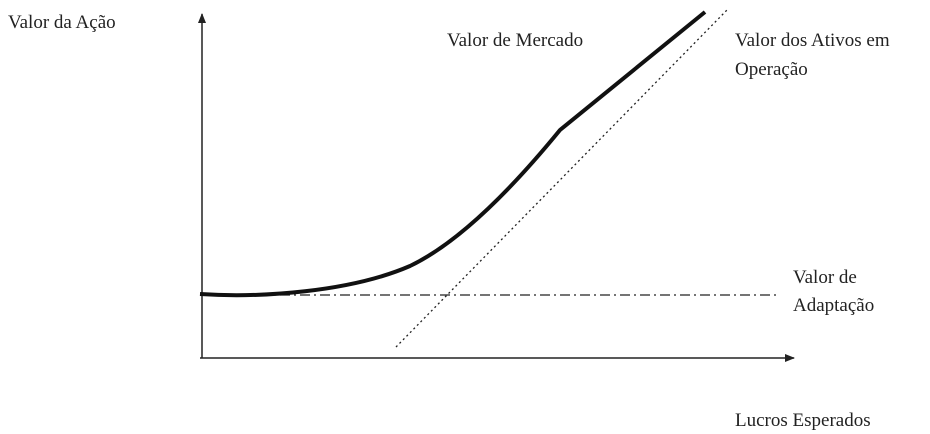 This screenshot has width=930, height=434. Describe the element at coordinates (803, 420) in the screenshot. I see `x-axis-label: Lucros Esperados` at that location.